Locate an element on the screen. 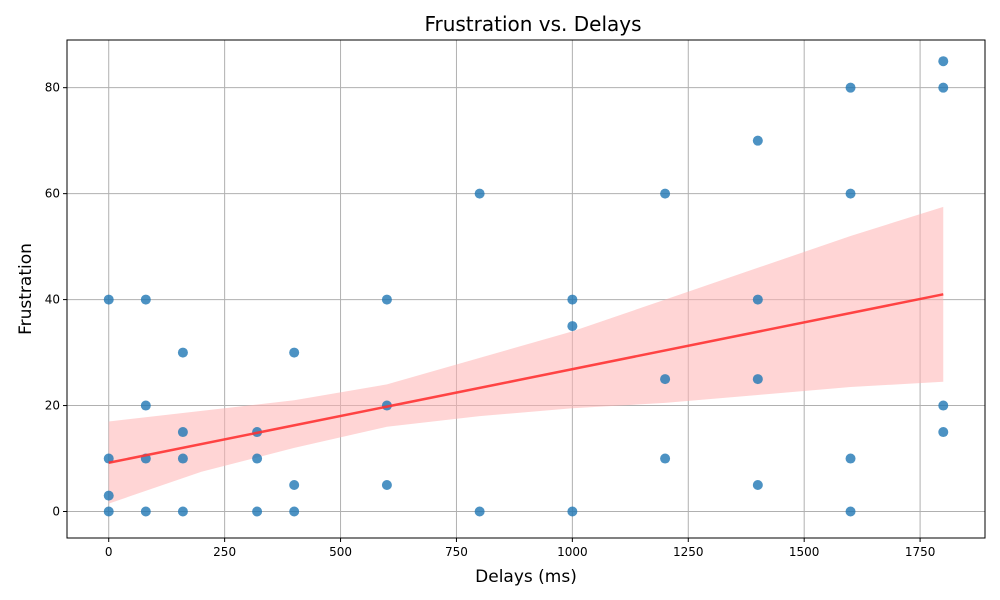 The height and width of the screenshot is (600, 1000). x-tick-label: 1250 is located at coordinates (688, 552).